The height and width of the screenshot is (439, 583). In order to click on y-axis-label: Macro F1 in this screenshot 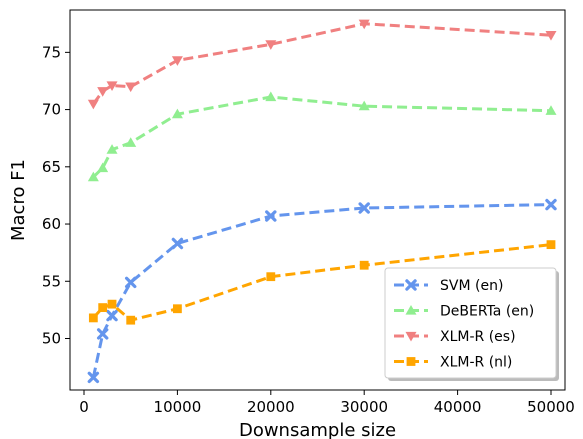, I will do `click(18, 200)`.